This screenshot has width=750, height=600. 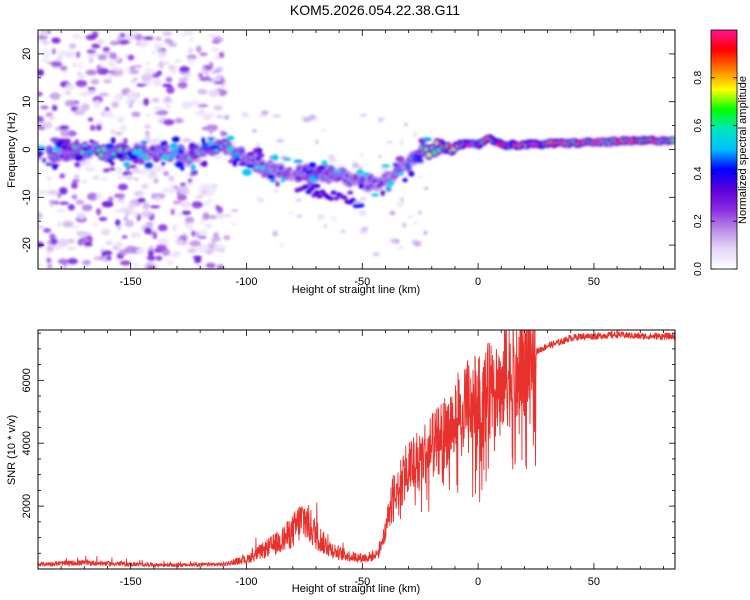 What do you see at coordinates (246, 582) in the screenshot?
I see `x-tick-label: -100` at bounding box center [246, 582].